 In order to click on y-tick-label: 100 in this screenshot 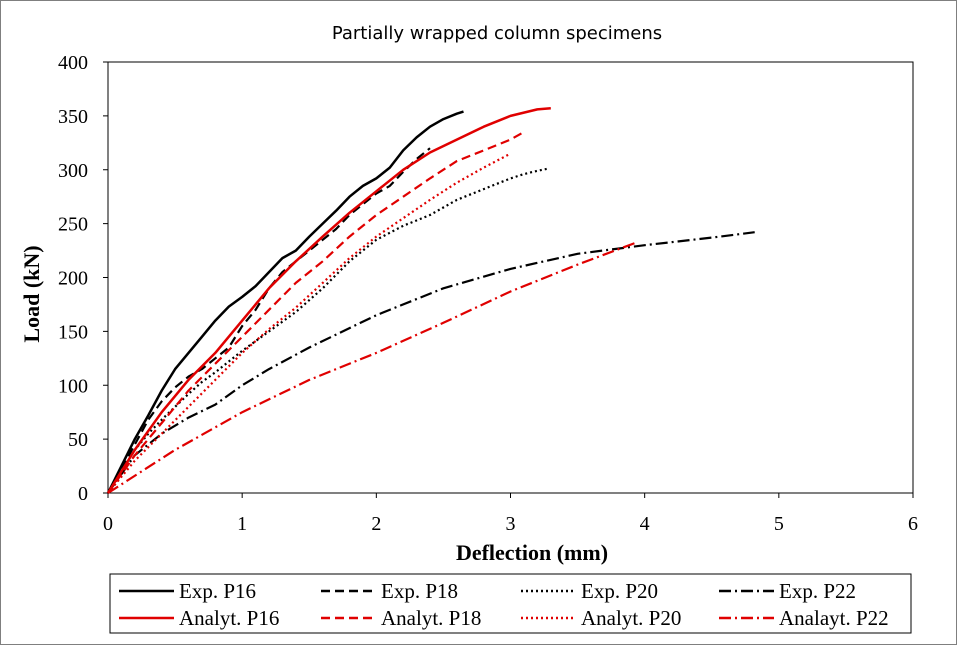, I will do `click(73, 386)`.